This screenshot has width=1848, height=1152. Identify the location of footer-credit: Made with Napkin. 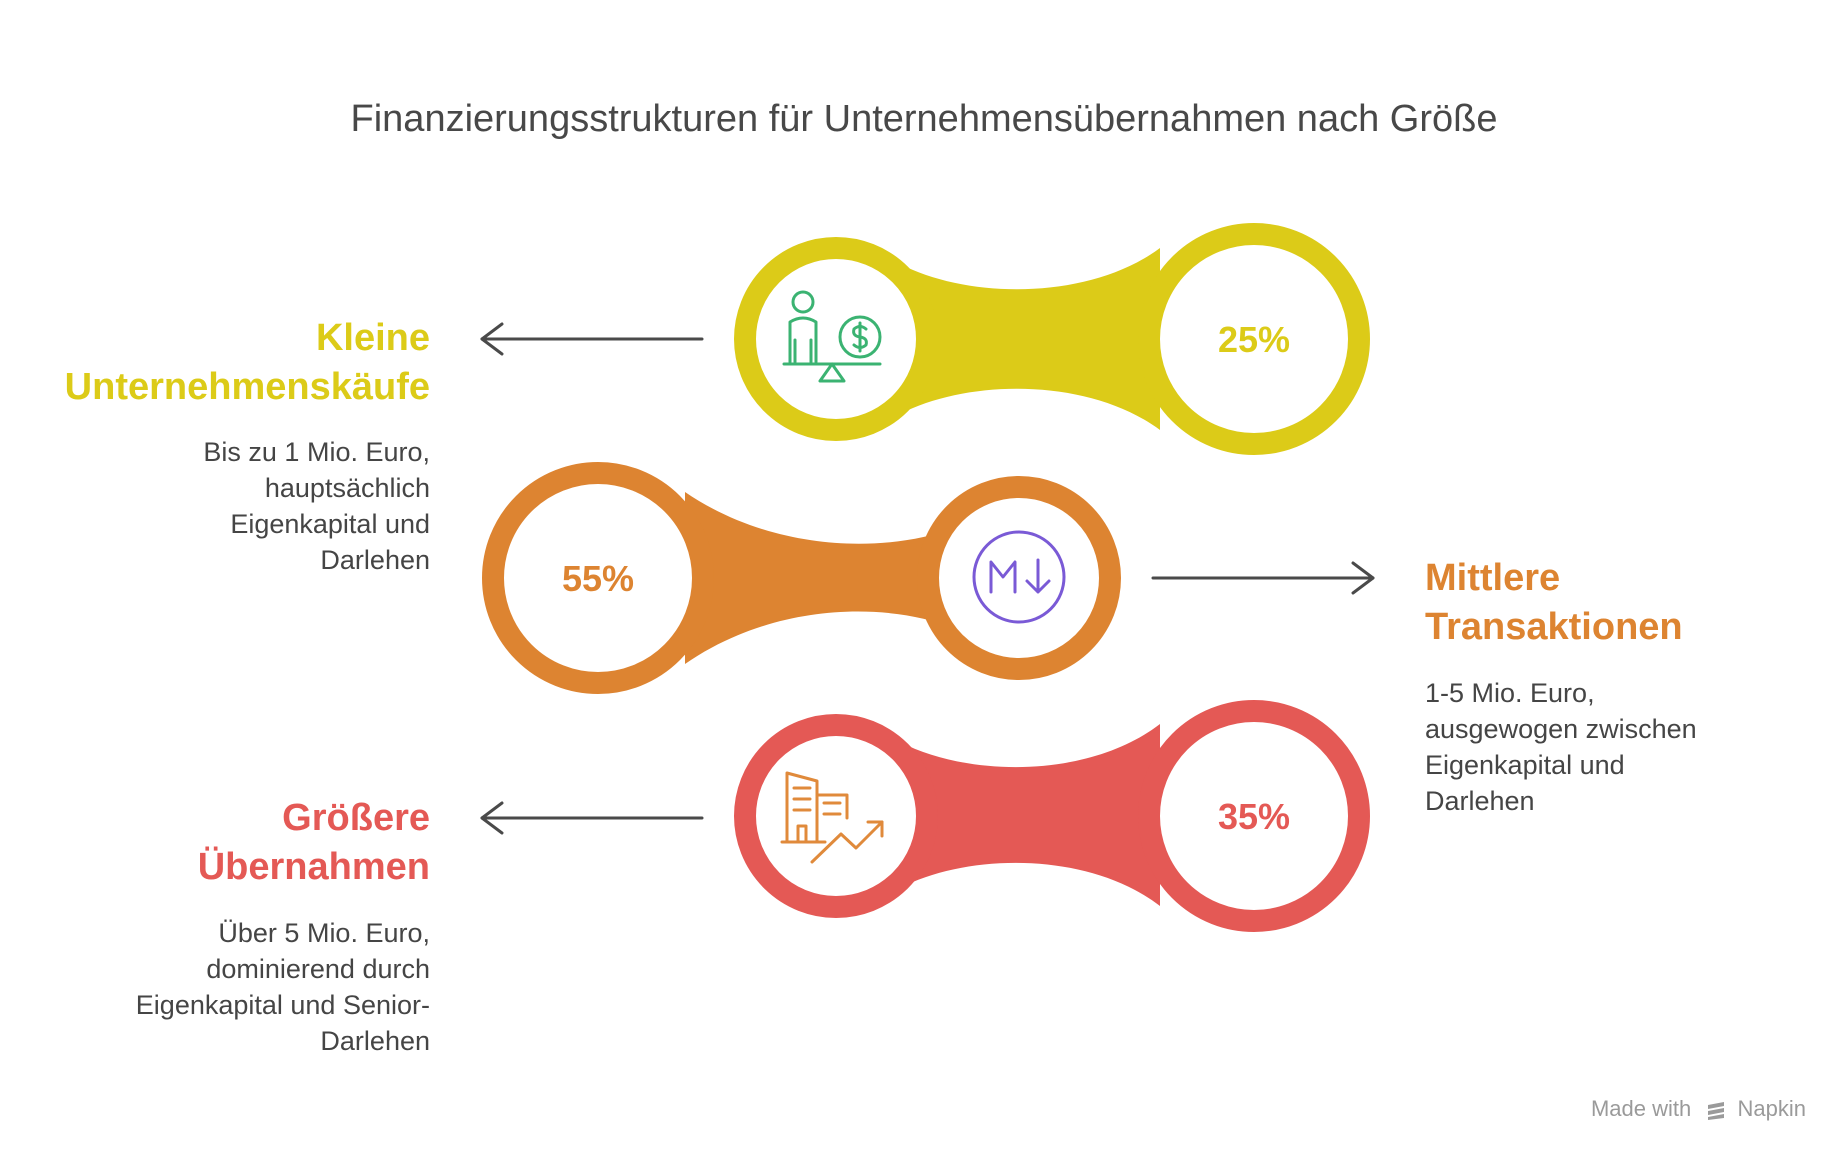
(1698, 1109).